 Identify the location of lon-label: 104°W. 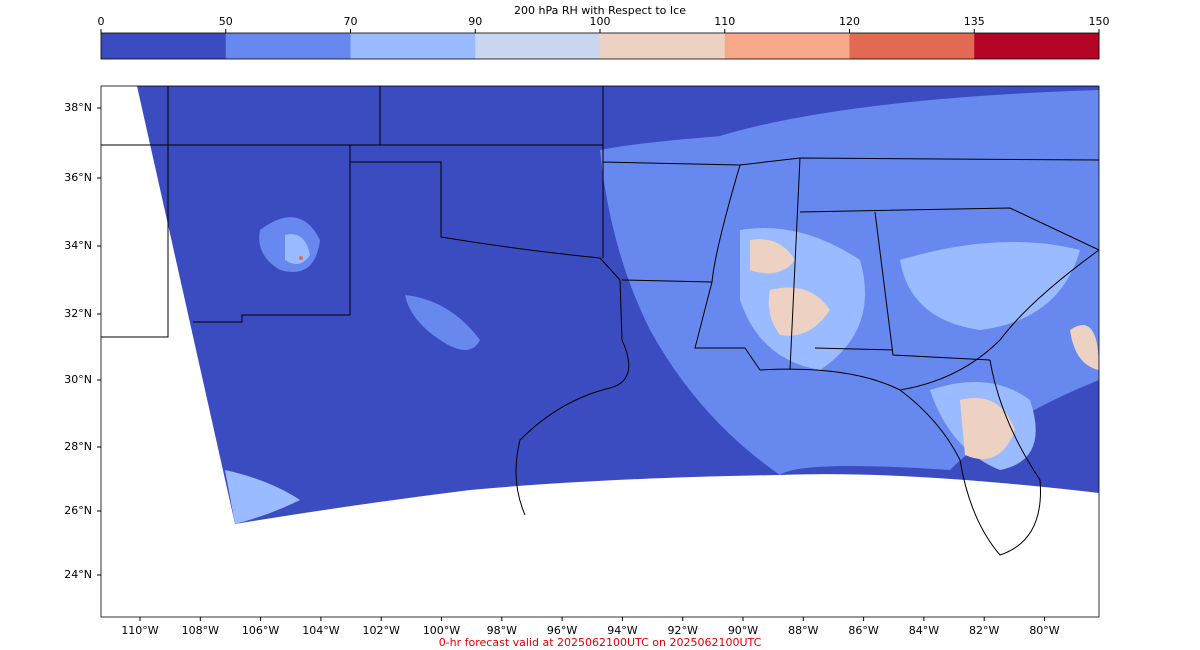
(320, 630).